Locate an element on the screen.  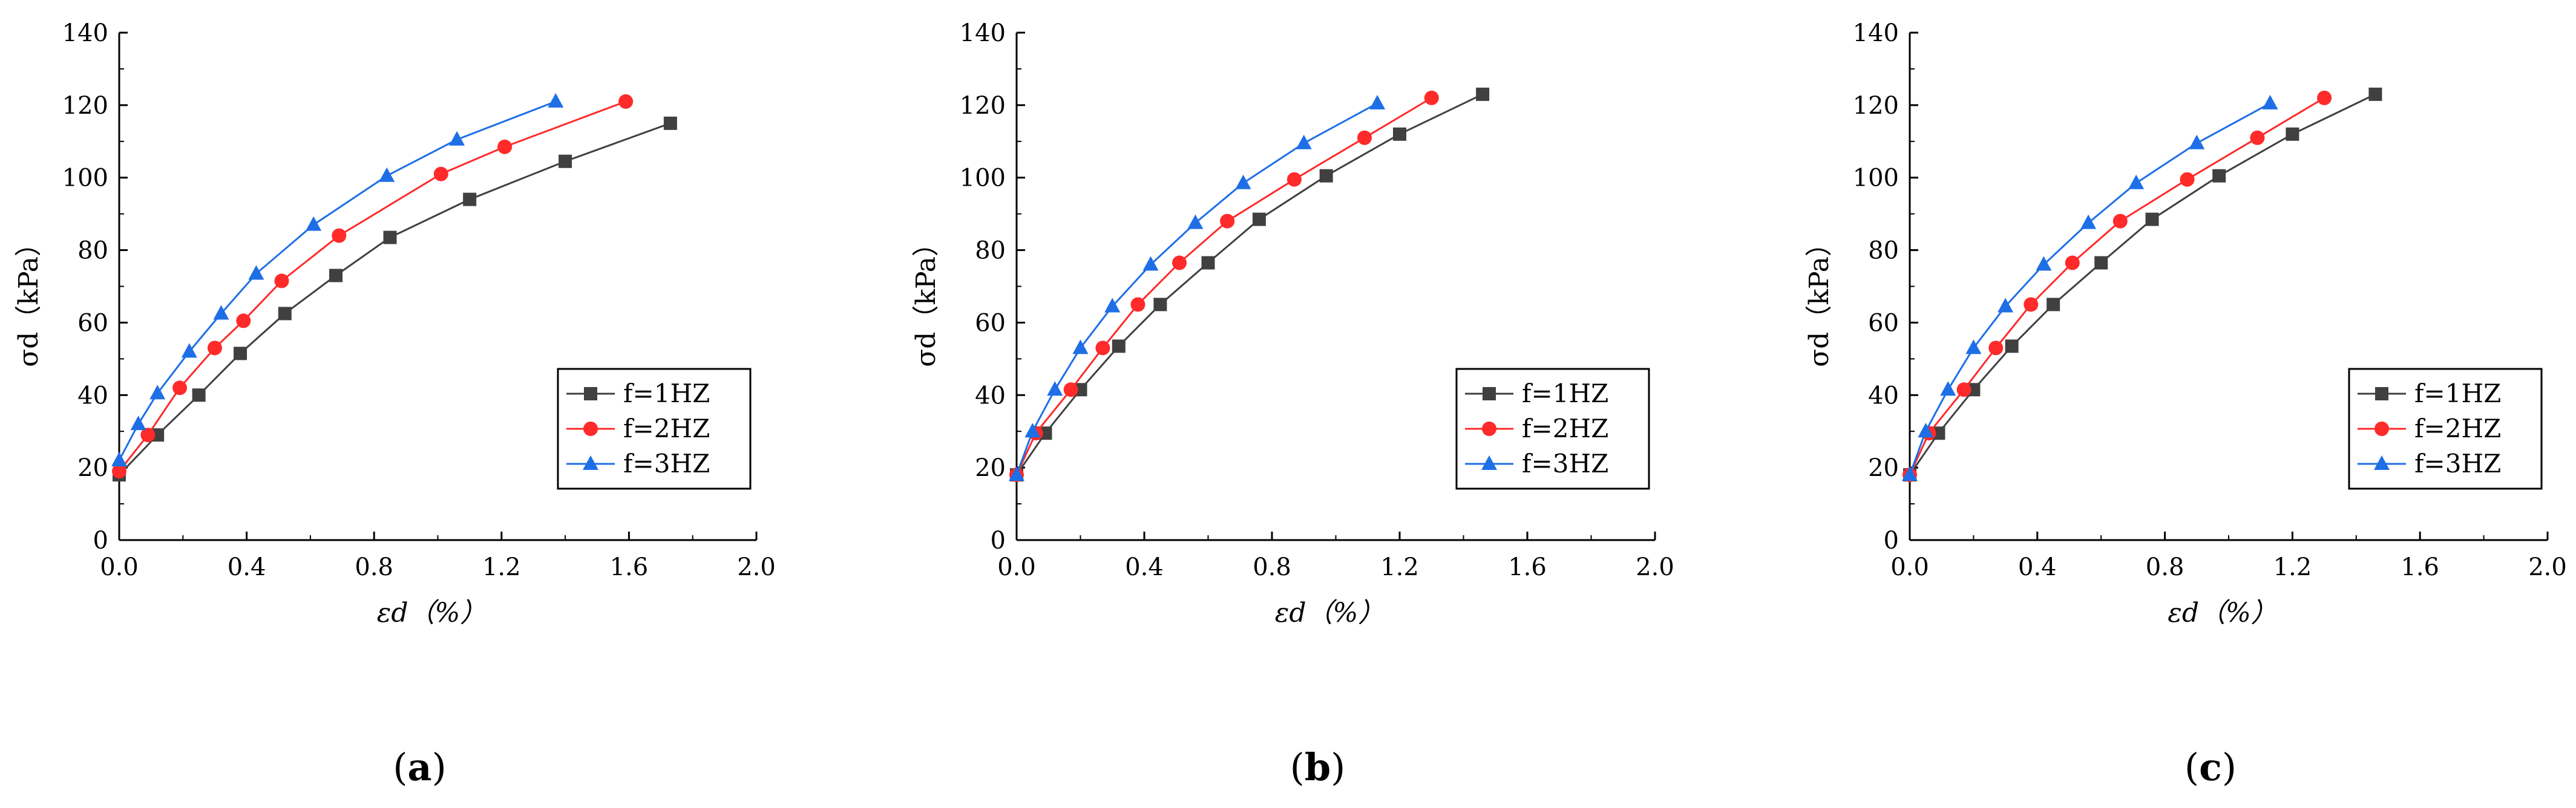
x-tick-label: 0.4 is located at coordinates (2037, 567).